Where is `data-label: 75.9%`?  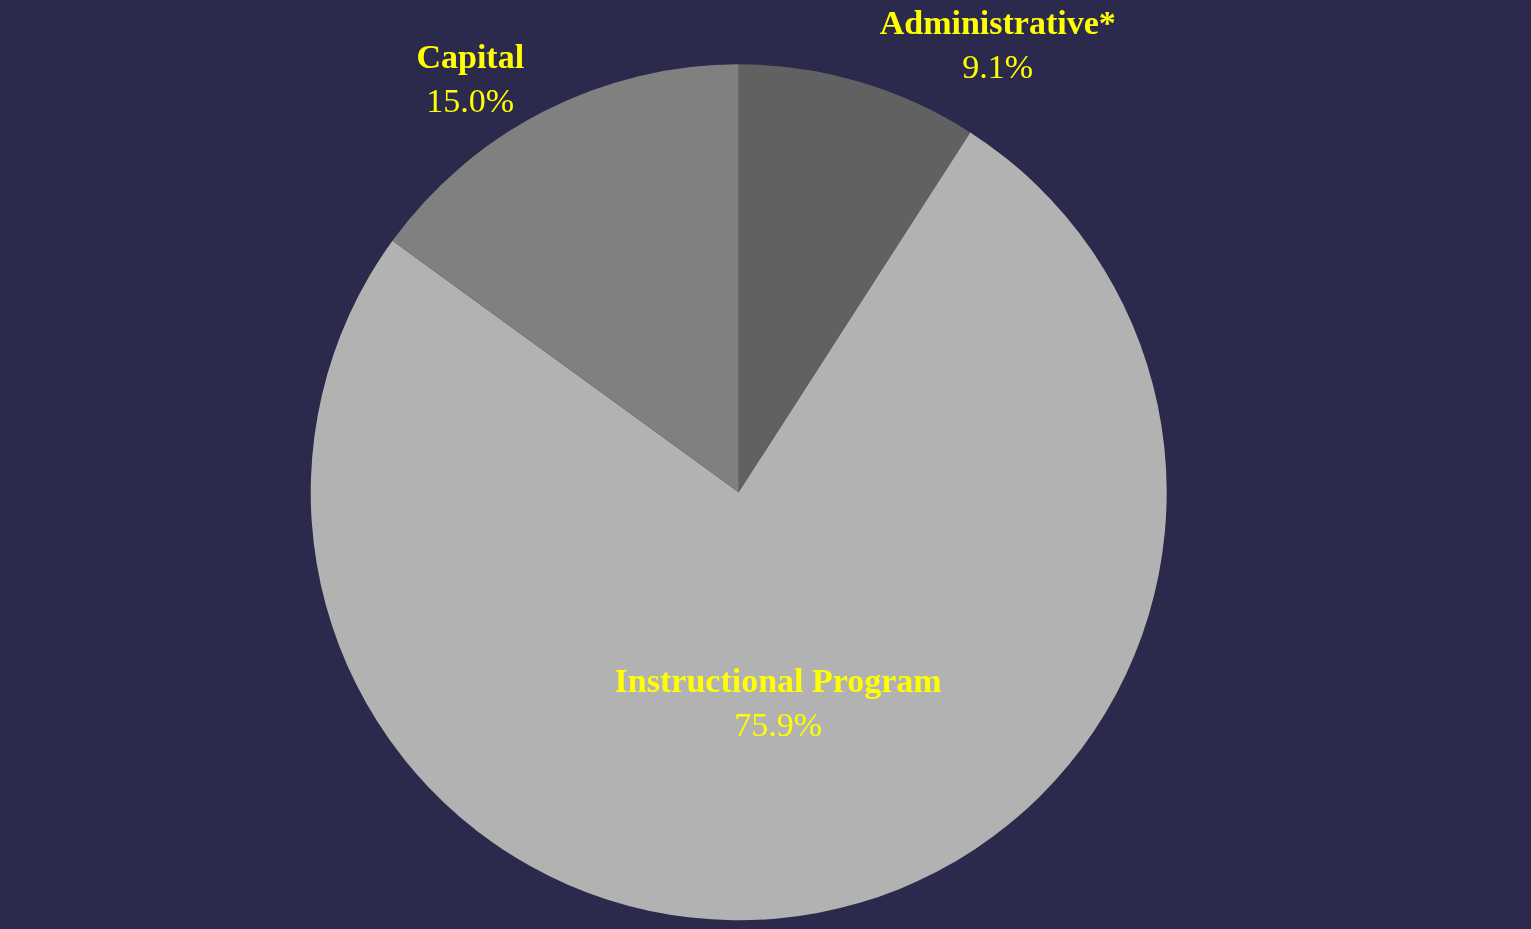 data-label: 75.9% is located at coordinates (778, 725).